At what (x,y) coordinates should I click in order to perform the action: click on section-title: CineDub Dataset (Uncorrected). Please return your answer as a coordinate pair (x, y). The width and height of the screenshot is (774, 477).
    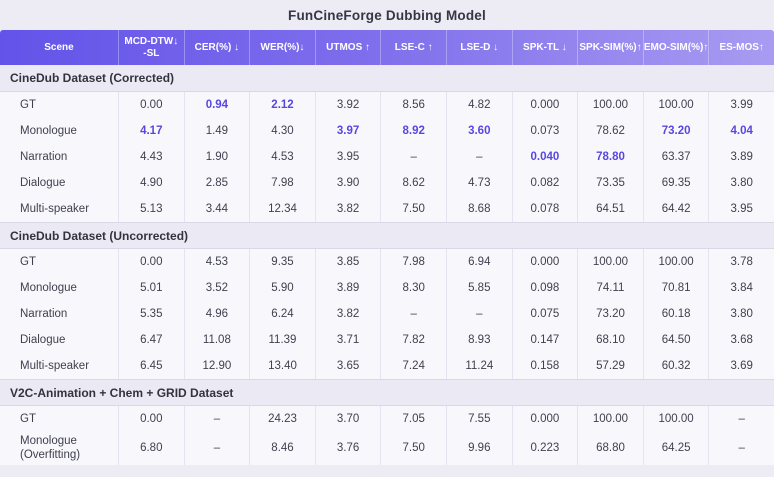
    Looking at the image, I should click on (387, 235).